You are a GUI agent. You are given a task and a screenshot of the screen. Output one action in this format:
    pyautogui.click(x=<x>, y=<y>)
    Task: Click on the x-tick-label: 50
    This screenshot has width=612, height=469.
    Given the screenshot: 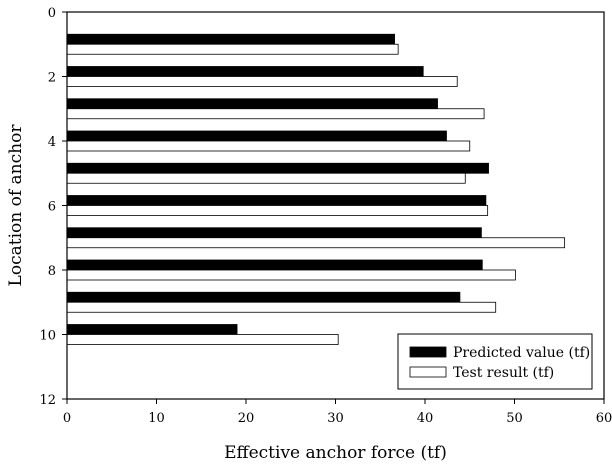 What is the action you would take?
    pyautogui.click(x=514, y=418)
    